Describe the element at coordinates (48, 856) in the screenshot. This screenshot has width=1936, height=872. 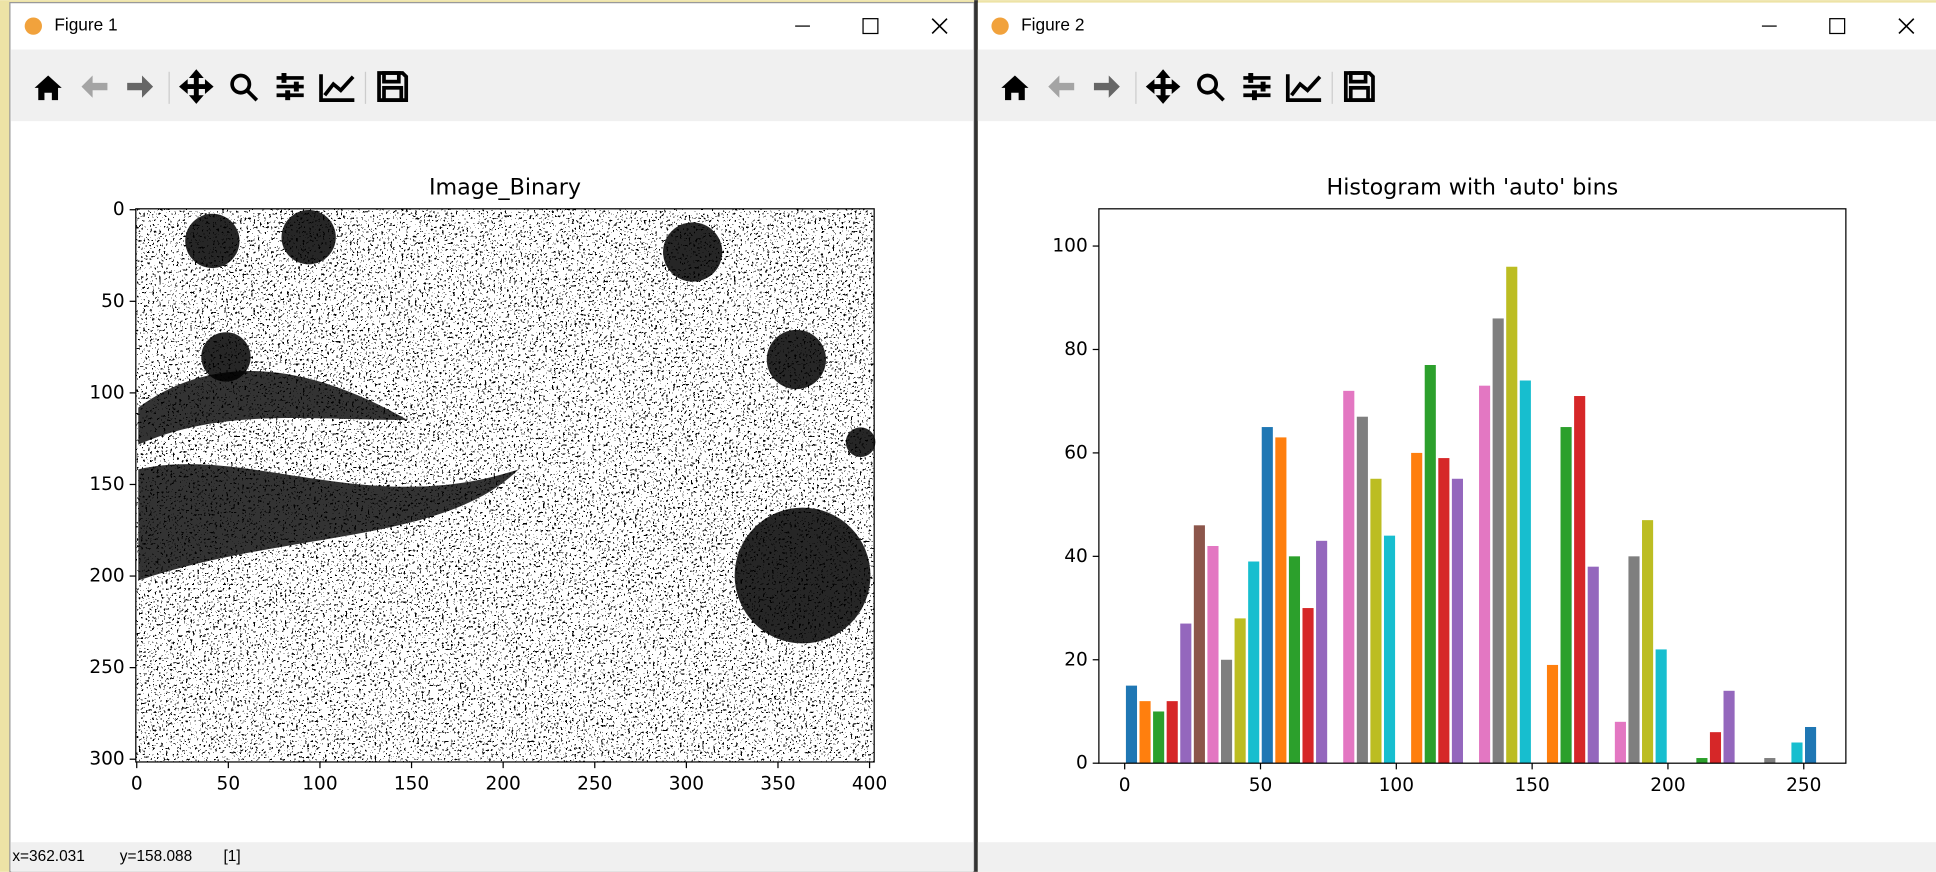
I see `status-x: x=362.031` at that location.